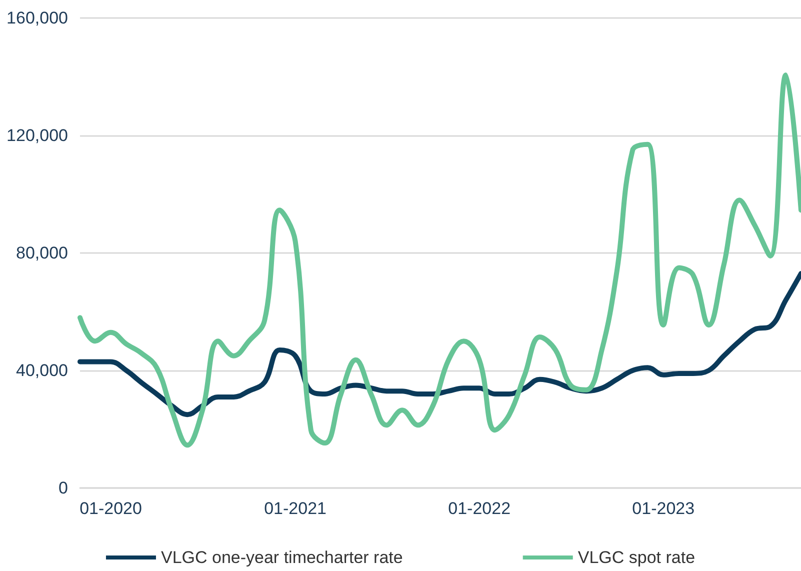  What do you see at coordinates (42, 253) in the screenshot?
I see `y-tick-label: 80,000` at bounding box center [42, 253].